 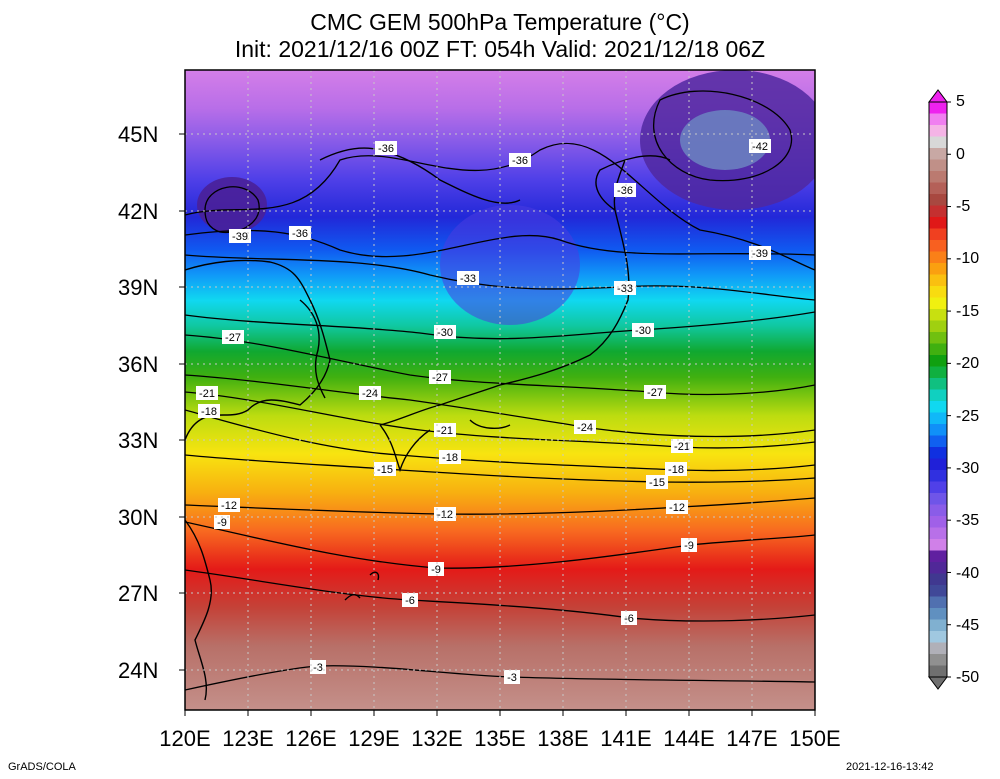 I want to click on lat-label: 30N, so click(x=138, y=517).